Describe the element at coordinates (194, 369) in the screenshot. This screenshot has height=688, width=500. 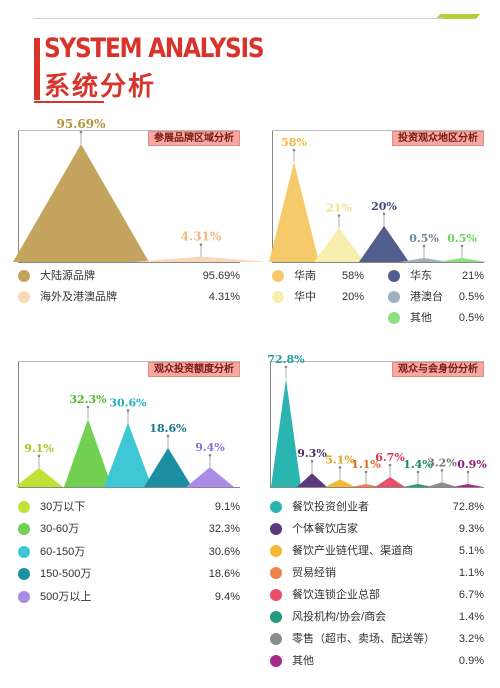
I see `chart-title-badge: 观众投资额度分析` at that location.